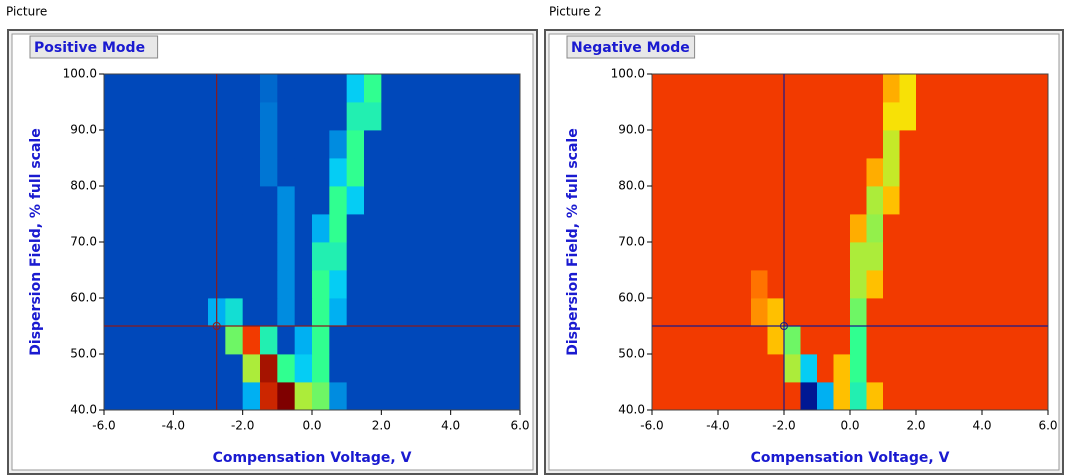  Describe the element at coordinates (631, 354) in the screenshot. I see `y-tick-label: 50.0` at that location.